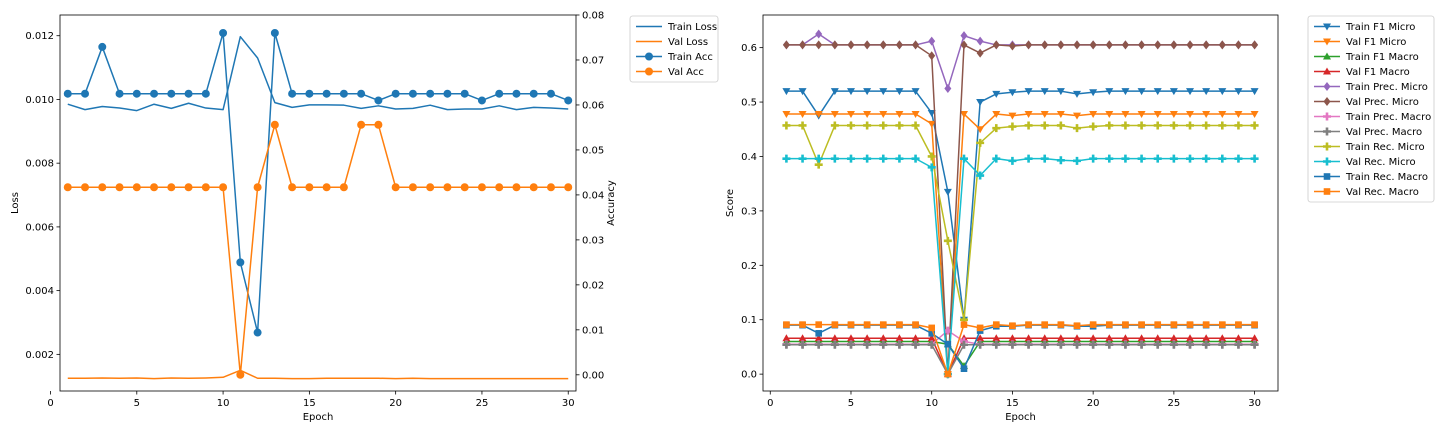 This screenshot has height=432, width=1440. I want to click on legend-label-val-prec-macro: Val Prec. Macro, so click(1384, 132).